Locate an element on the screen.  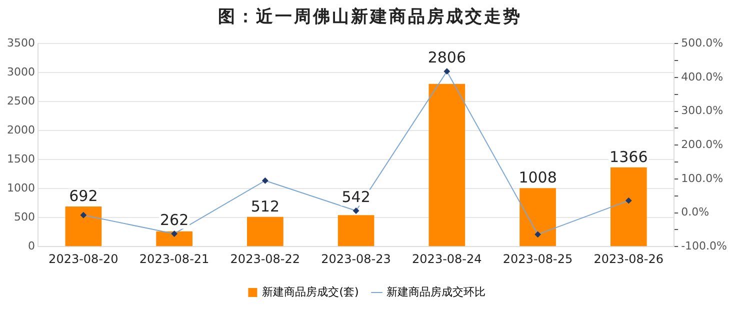
data-label: 692 is located at coordinates (83, 195).